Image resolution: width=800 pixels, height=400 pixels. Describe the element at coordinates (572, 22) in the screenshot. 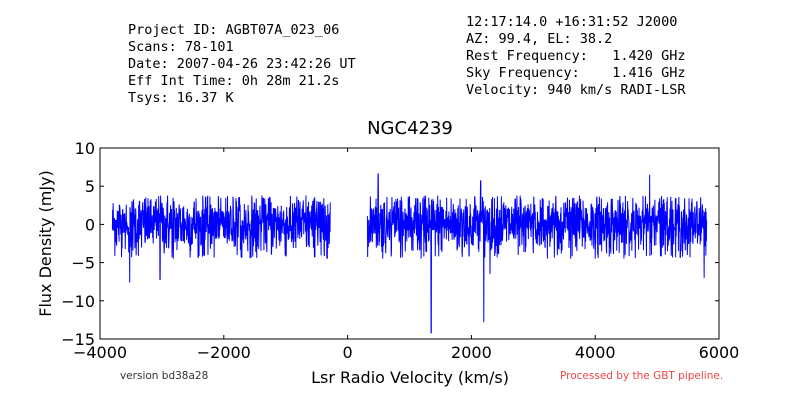

I see `header-right-line: 12:17:14.0 +16:31:52 J2000` at that location.